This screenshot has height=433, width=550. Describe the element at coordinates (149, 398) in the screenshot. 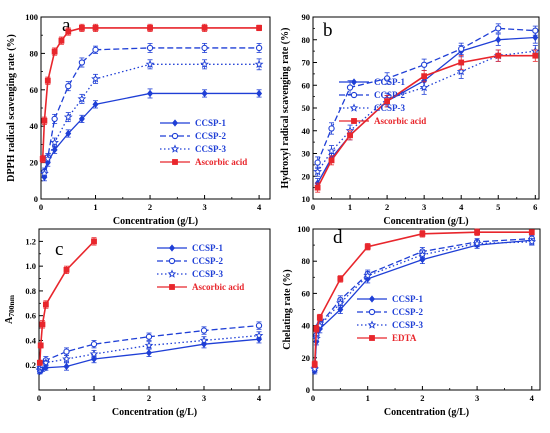

I see `x-tick-label: 2` at that location.